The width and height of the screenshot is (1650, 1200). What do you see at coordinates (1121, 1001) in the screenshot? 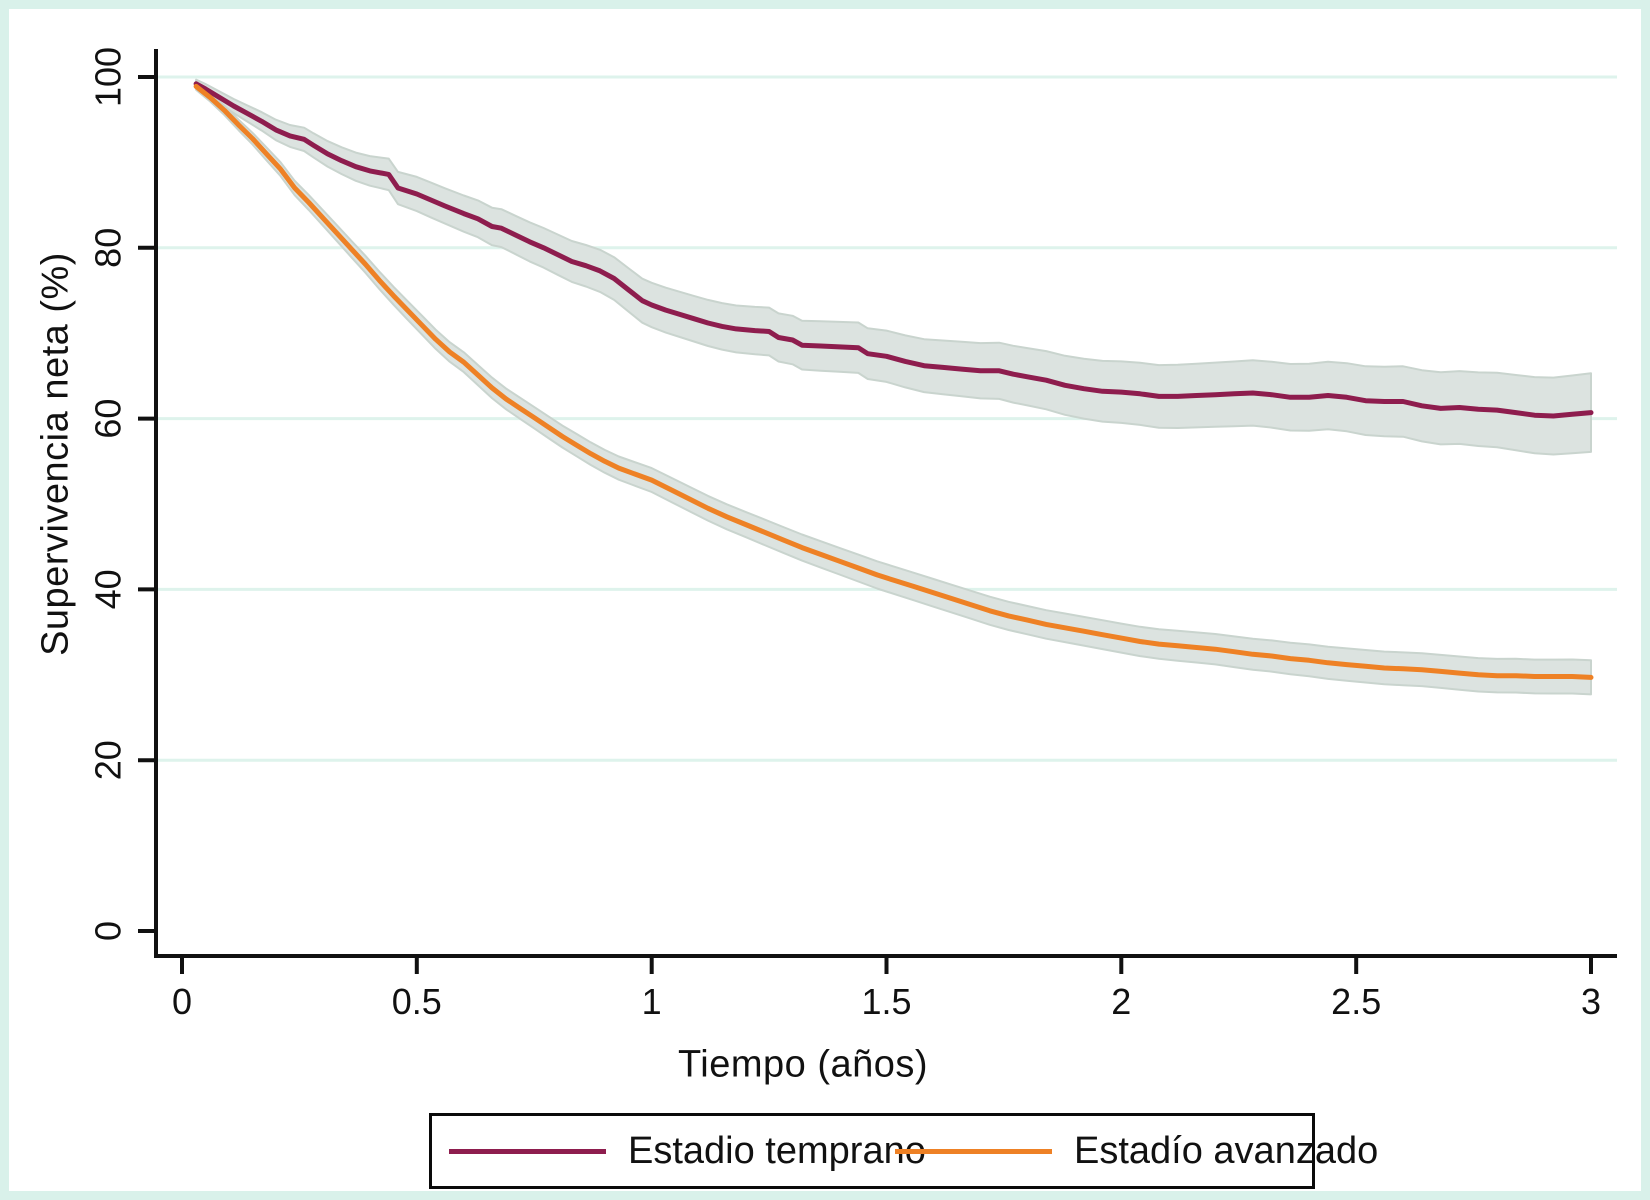
I see `x-tick-label-2: 2` at bounding box center [1121, 1001].